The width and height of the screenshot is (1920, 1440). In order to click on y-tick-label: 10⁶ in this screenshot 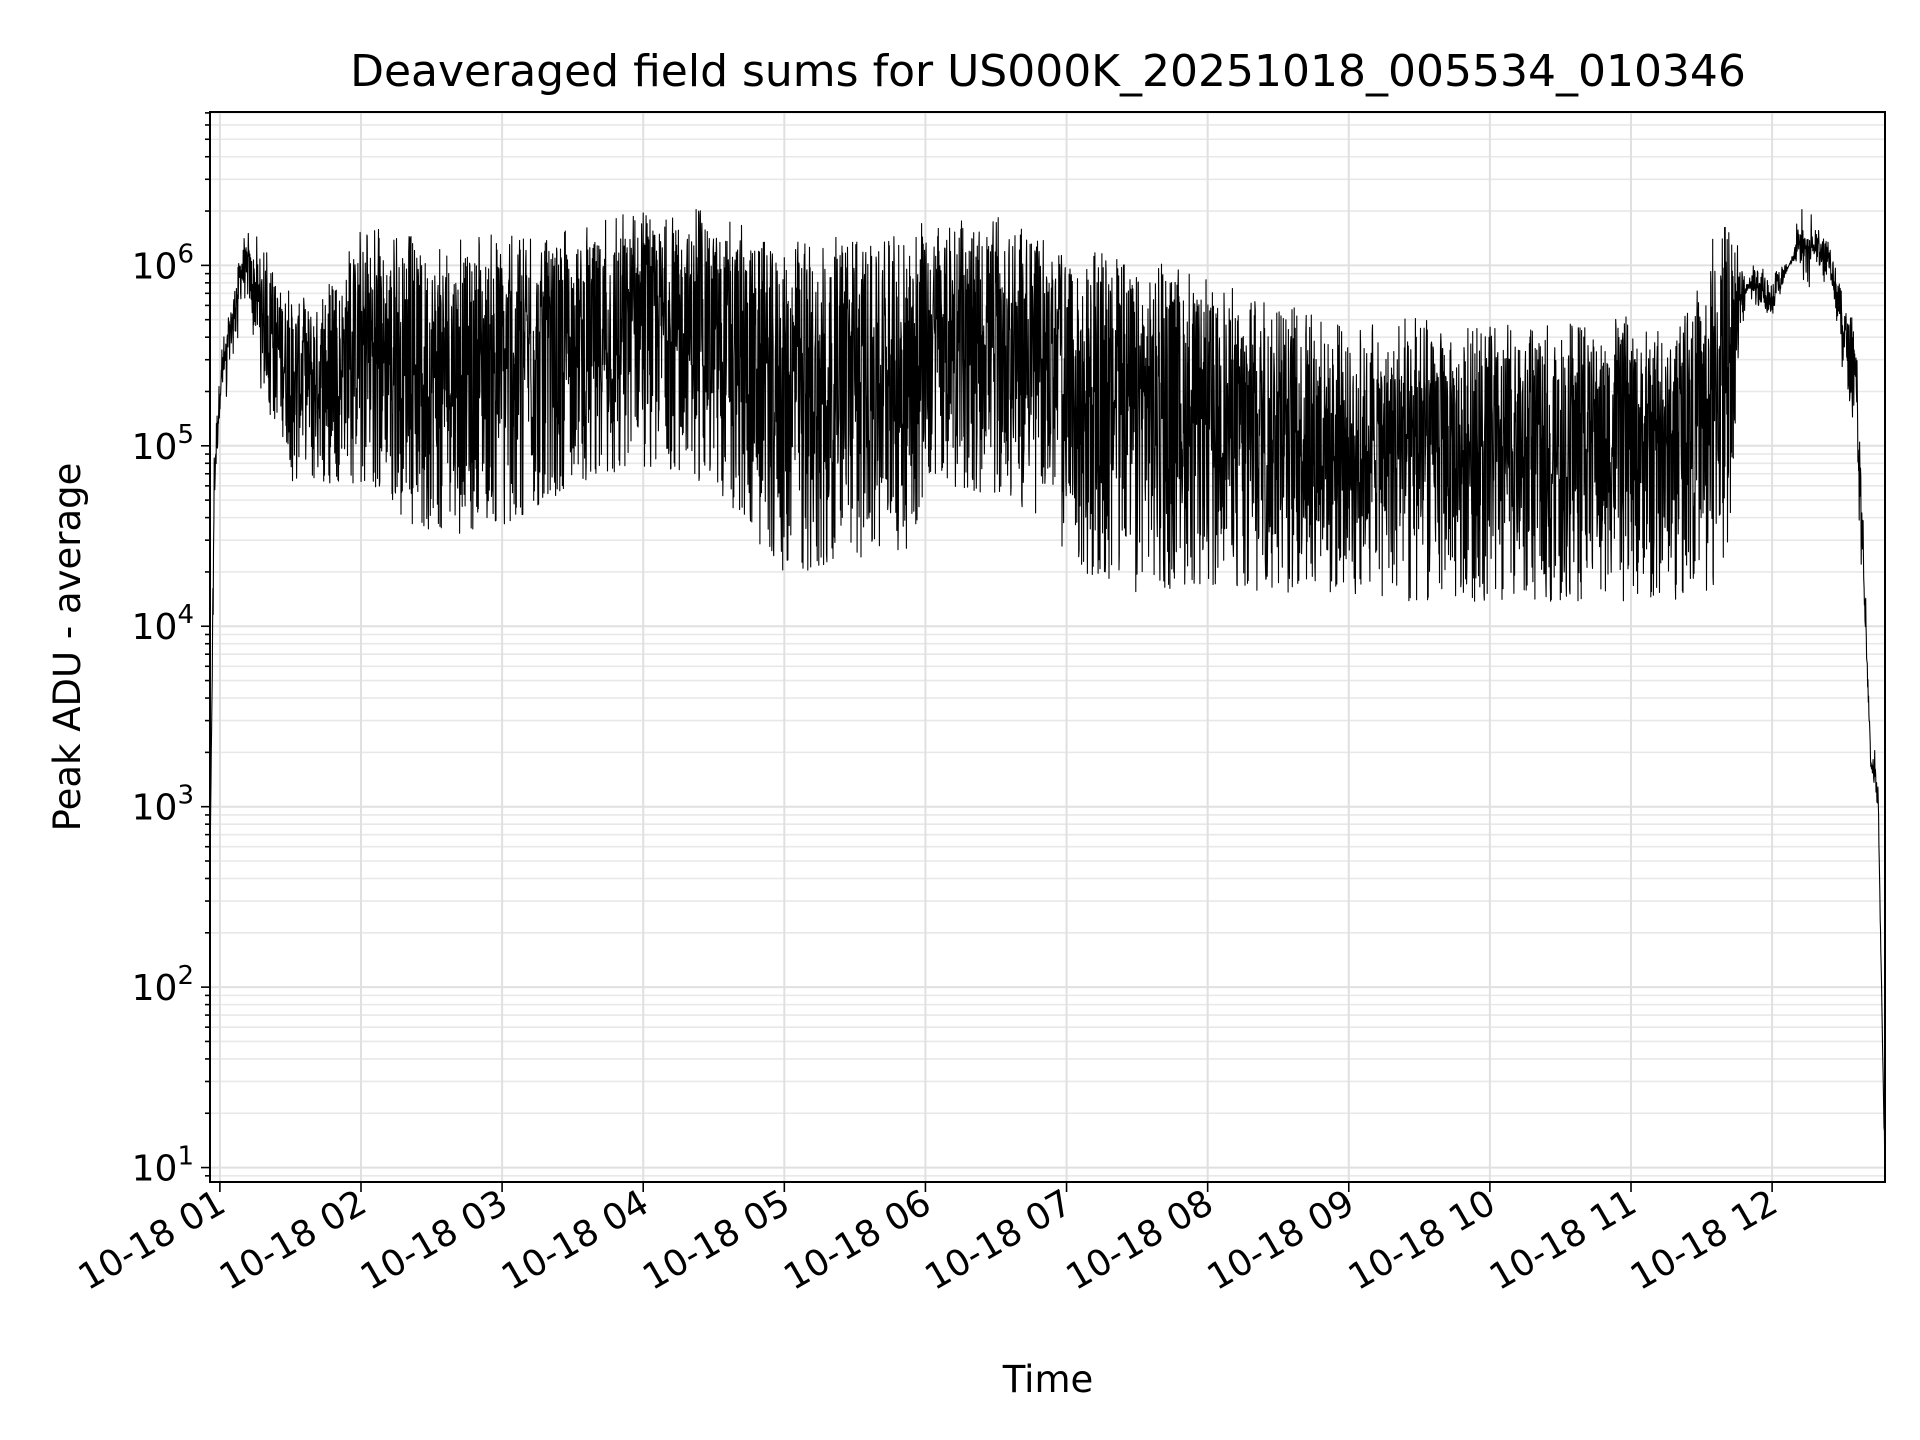, I will do `click(163, 263)`.